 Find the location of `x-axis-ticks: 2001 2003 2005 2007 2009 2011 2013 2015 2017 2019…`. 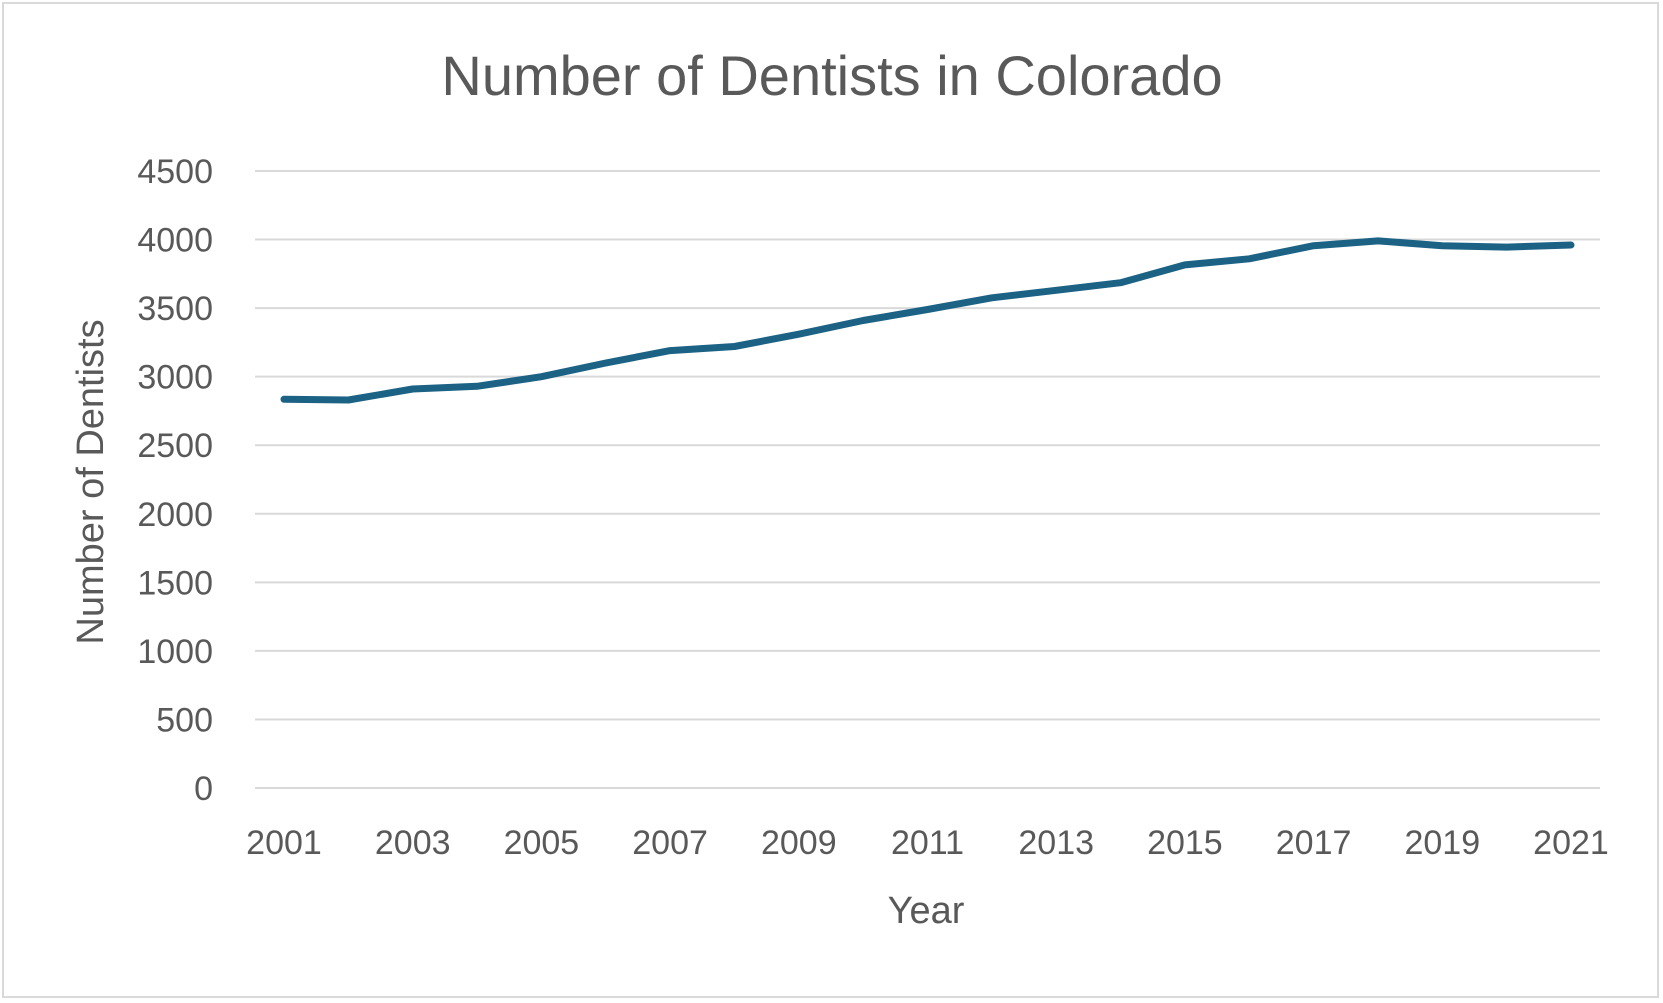

x-axis-ticks: 2001 2003 2005 2007 2009 2011 2013 2015 2017 2019… is located at coordinates (927, 843).